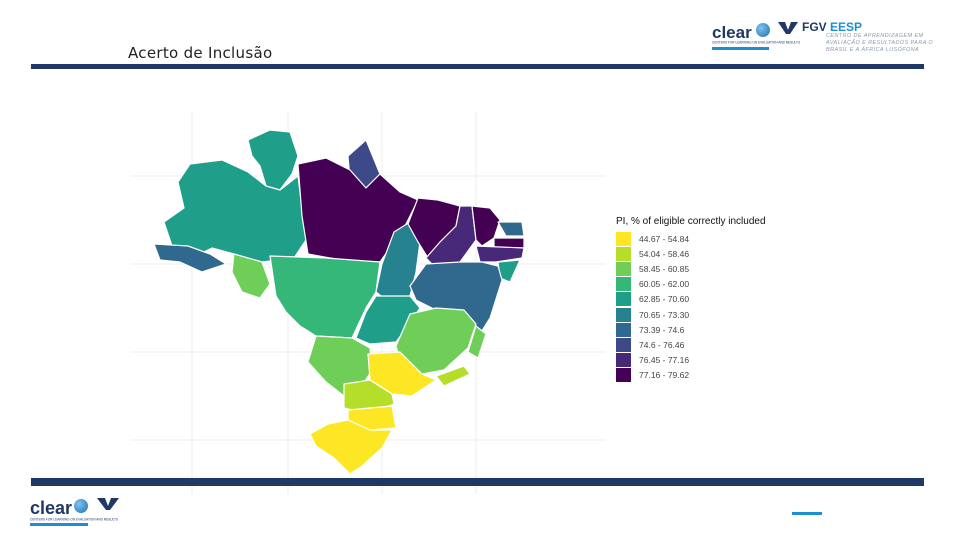 Image resolution: width=960 pixels, height=540 pixels. What do you see at coordinates (846, 27) in the screenshot?
I see `fgv-unit: EESP` at bounding box center [846, 27].